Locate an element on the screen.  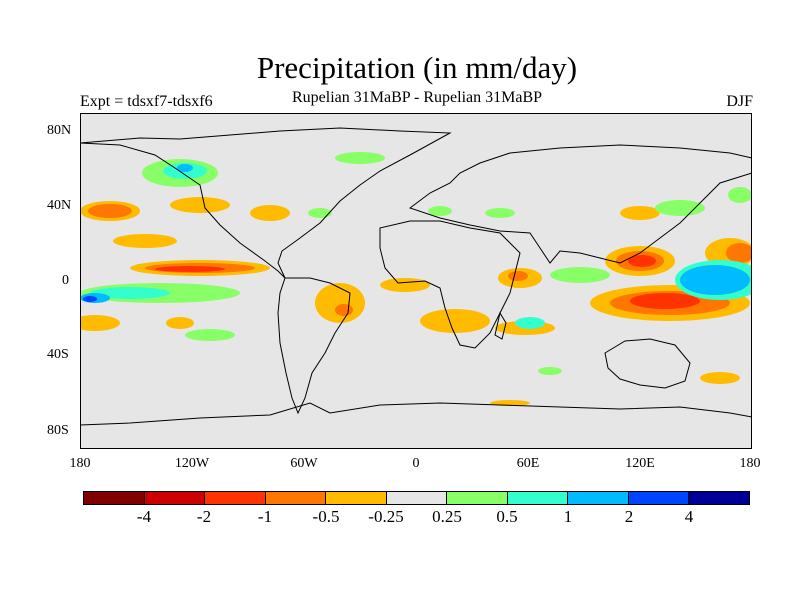
colorbar-label: 1 is located at coordinates (568, 516).